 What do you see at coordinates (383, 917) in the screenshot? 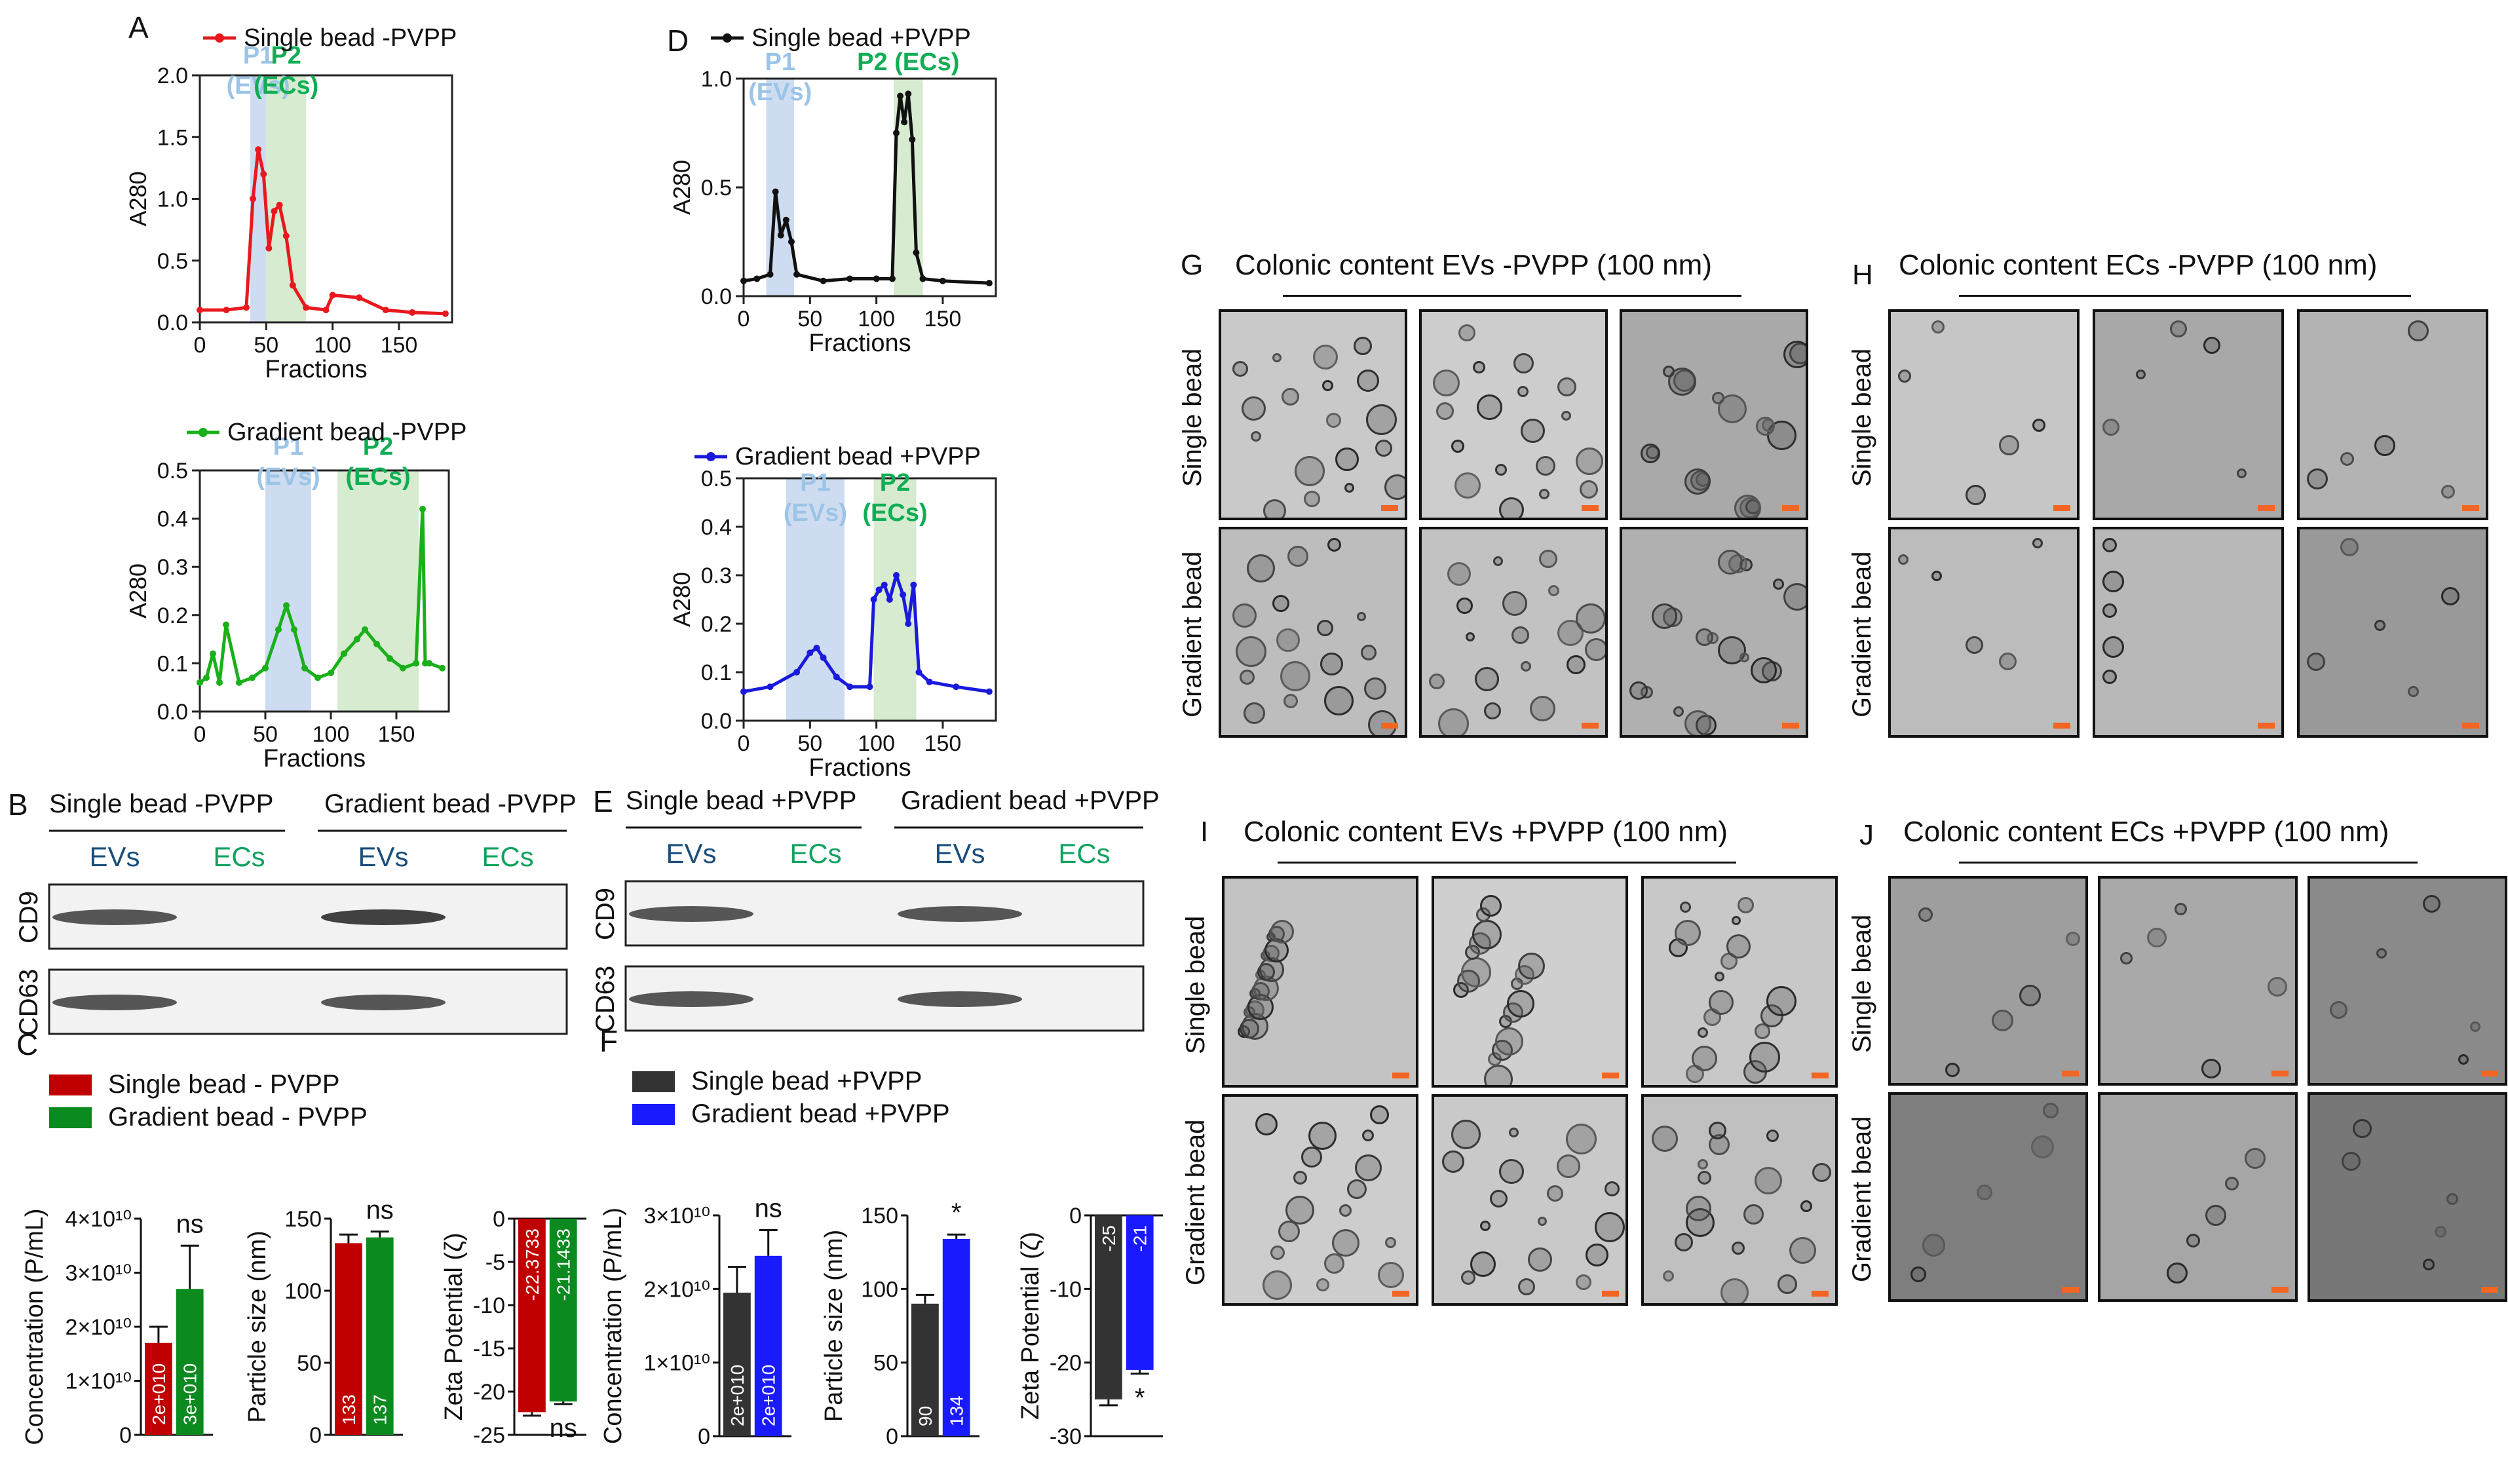
I see `b-band` at bounding box center [383, 917].